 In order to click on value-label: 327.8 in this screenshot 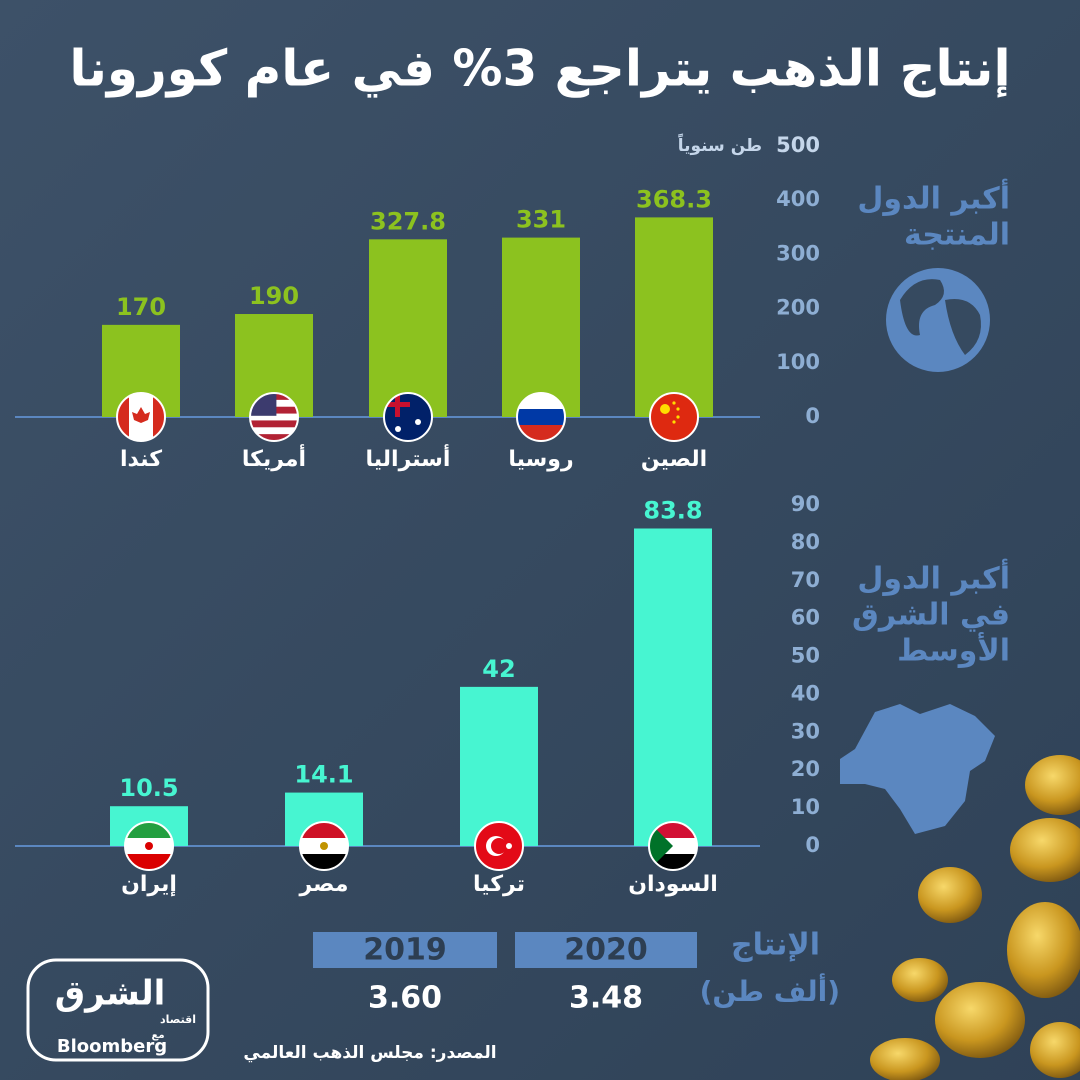, I will do `click(408, 221)`.